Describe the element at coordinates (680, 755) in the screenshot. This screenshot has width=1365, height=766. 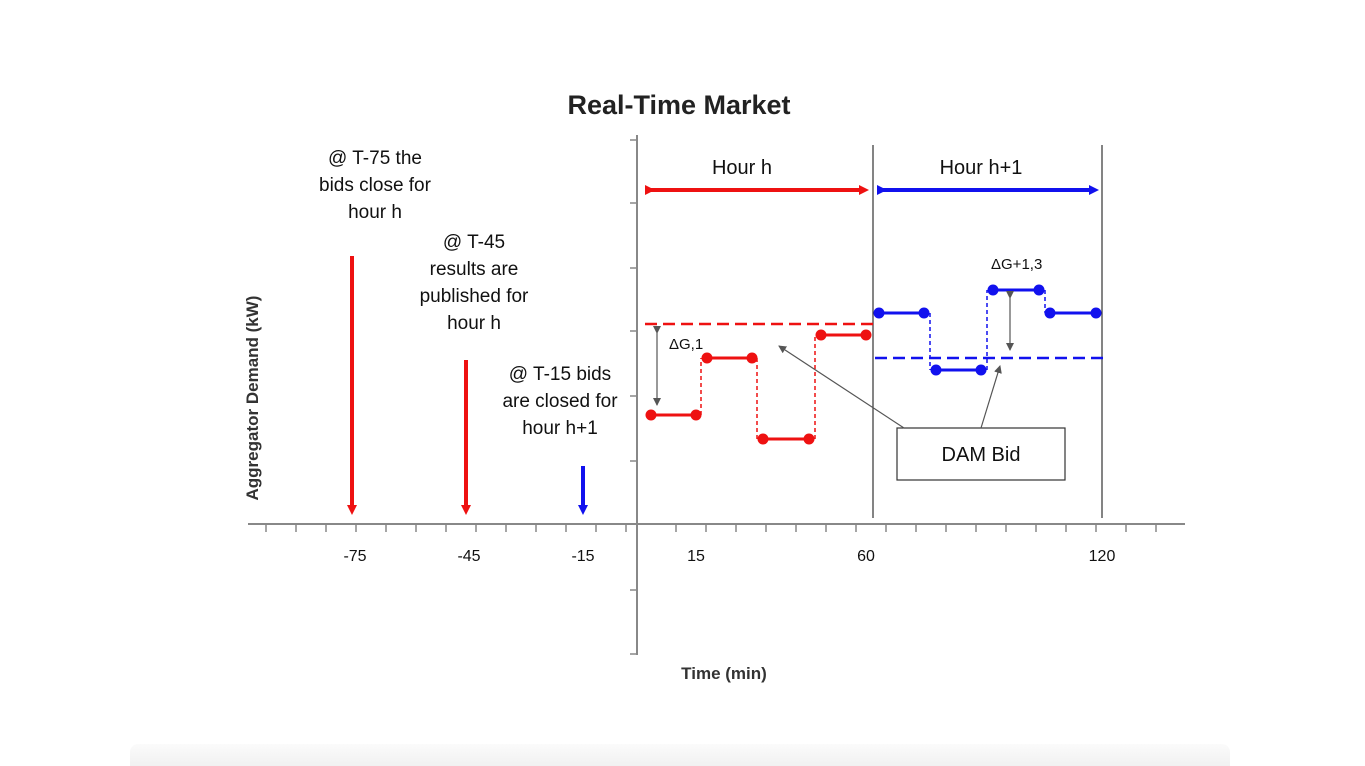
I see `bottom-shadow` at that location.